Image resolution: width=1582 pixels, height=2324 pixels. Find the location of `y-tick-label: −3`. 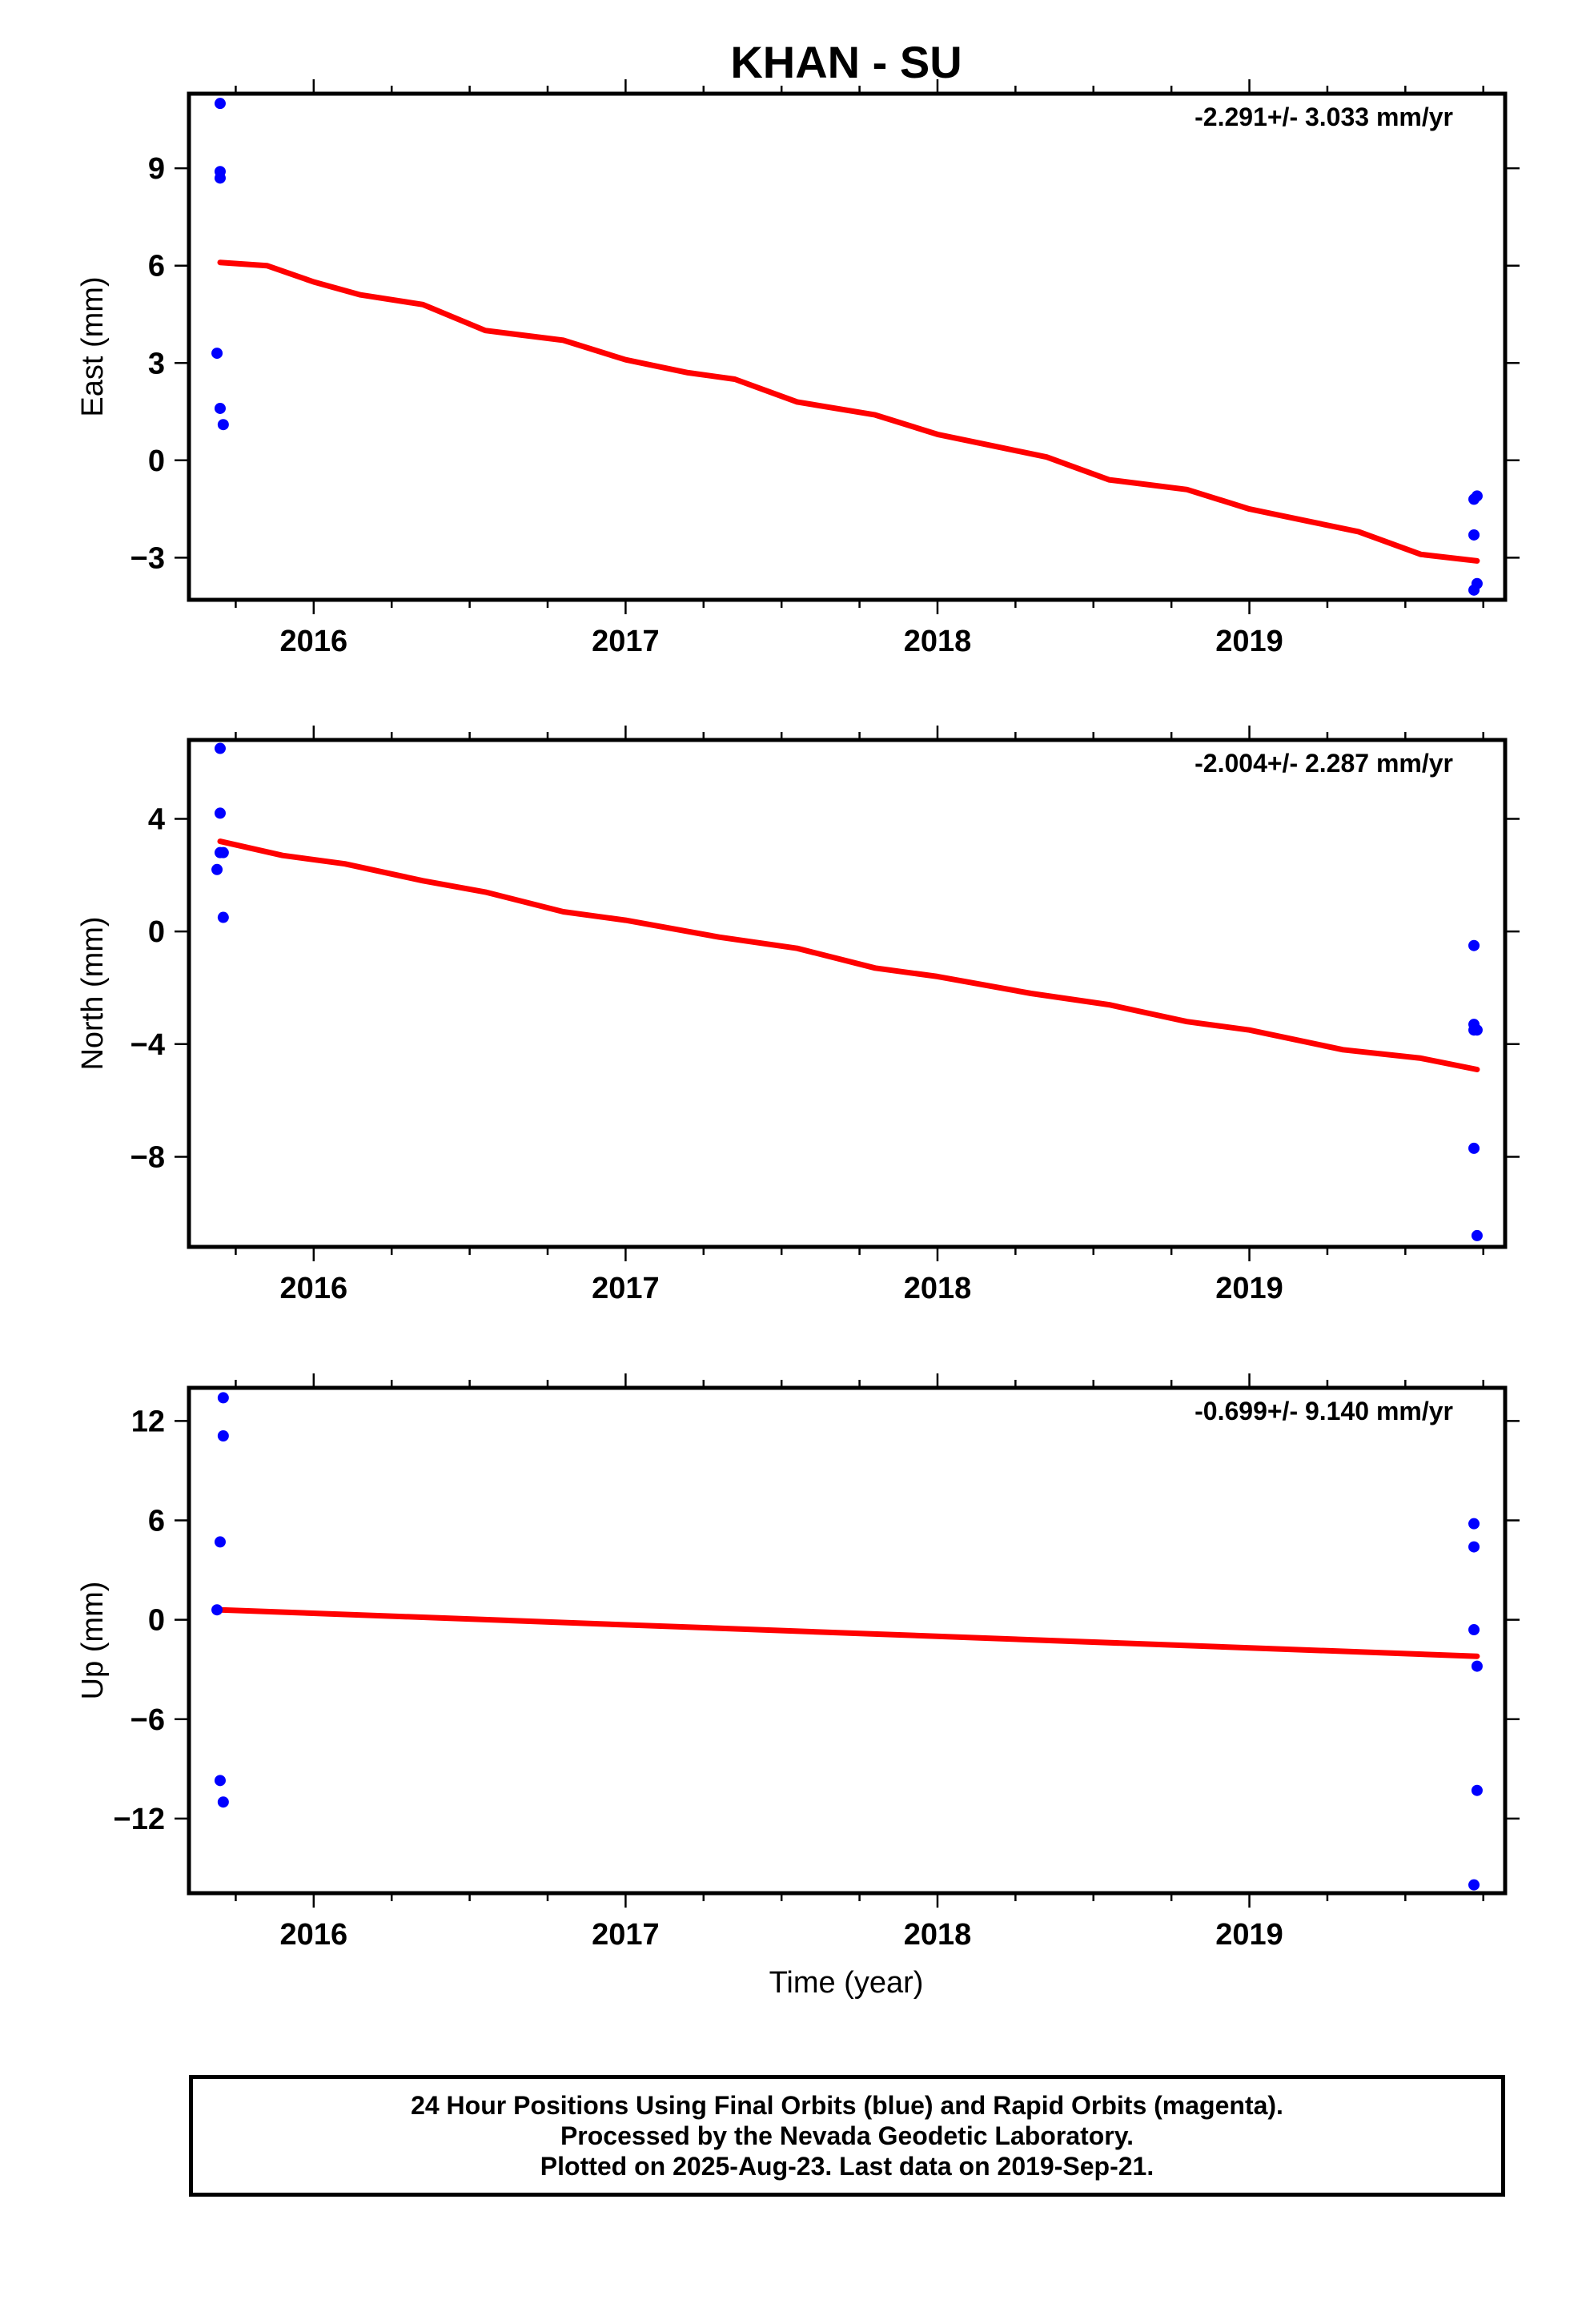

y-tick-label: −3 is located at coordinates (147, 558).